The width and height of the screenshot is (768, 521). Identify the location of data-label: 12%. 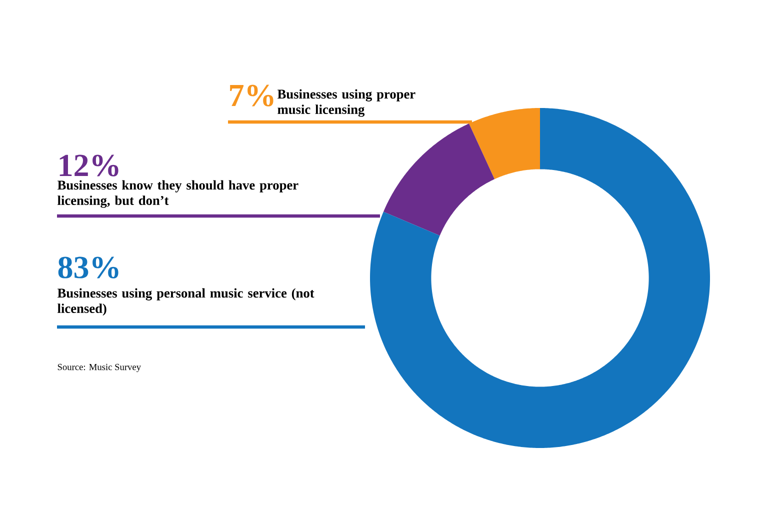
(89, 165).